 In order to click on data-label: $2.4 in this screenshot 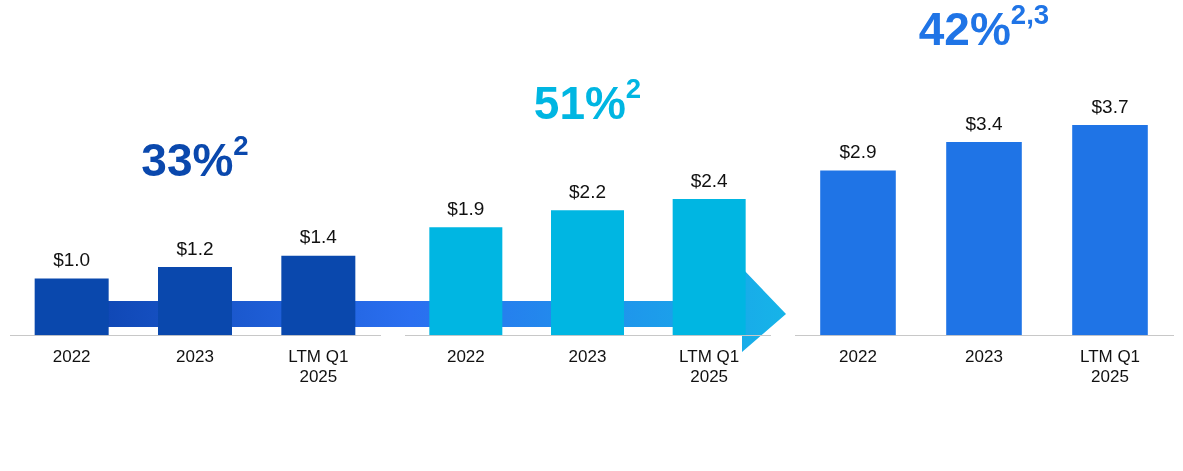, I will do `click(709, 180)`.